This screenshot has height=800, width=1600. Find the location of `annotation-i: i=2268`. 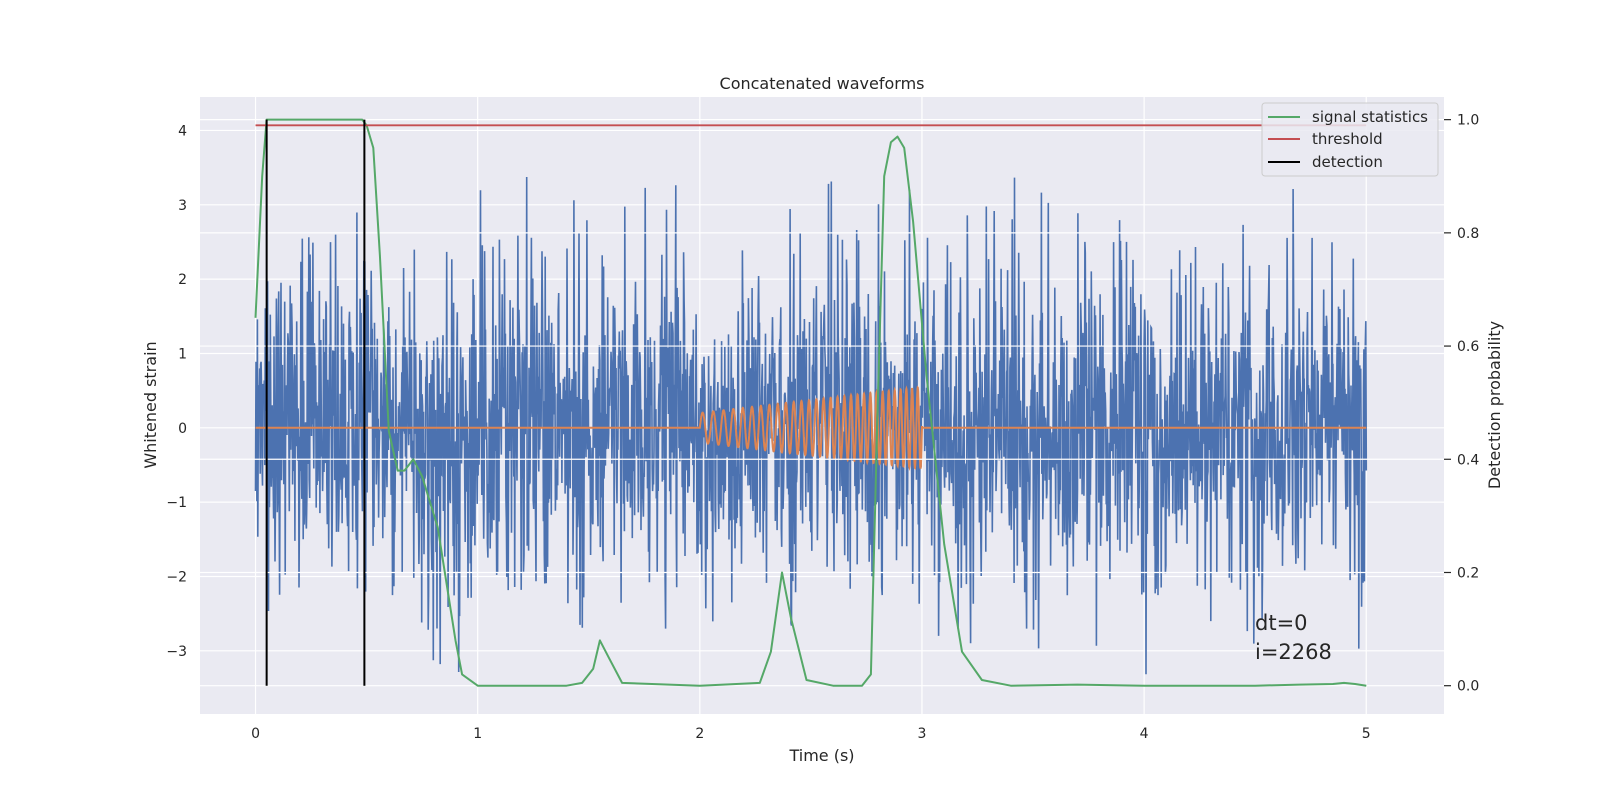

annotation-i: i=2268 is located at coordinates (1293, 652).